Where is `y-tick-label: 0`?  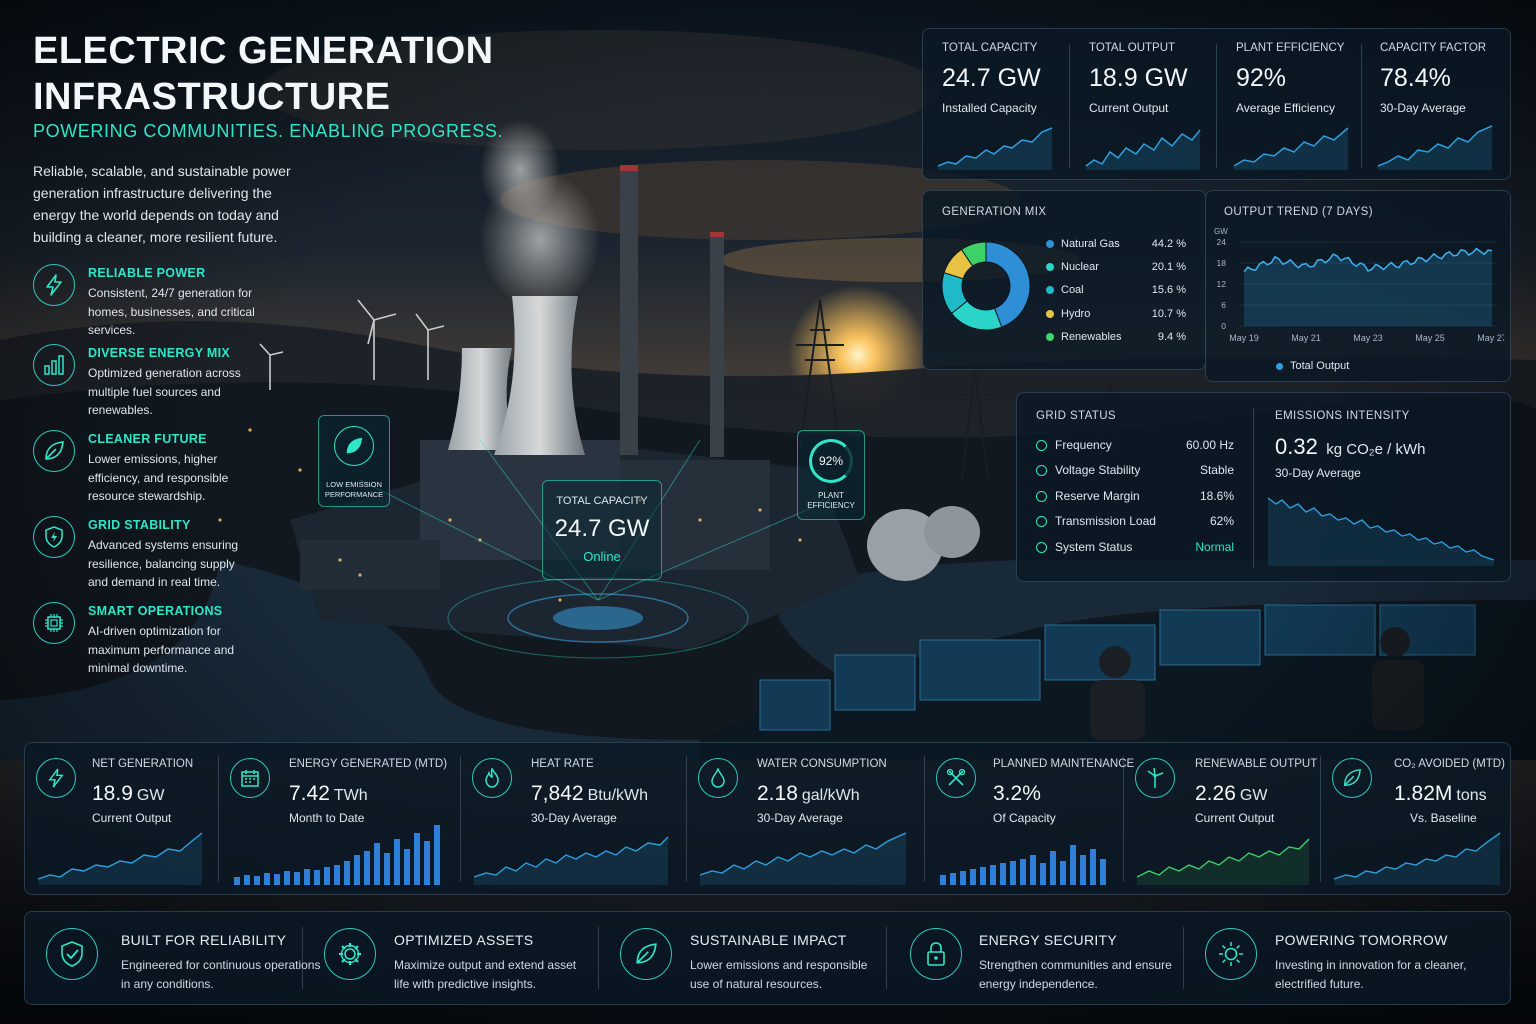 y-tick-label: 0 is located at coordinates (1223, 326).